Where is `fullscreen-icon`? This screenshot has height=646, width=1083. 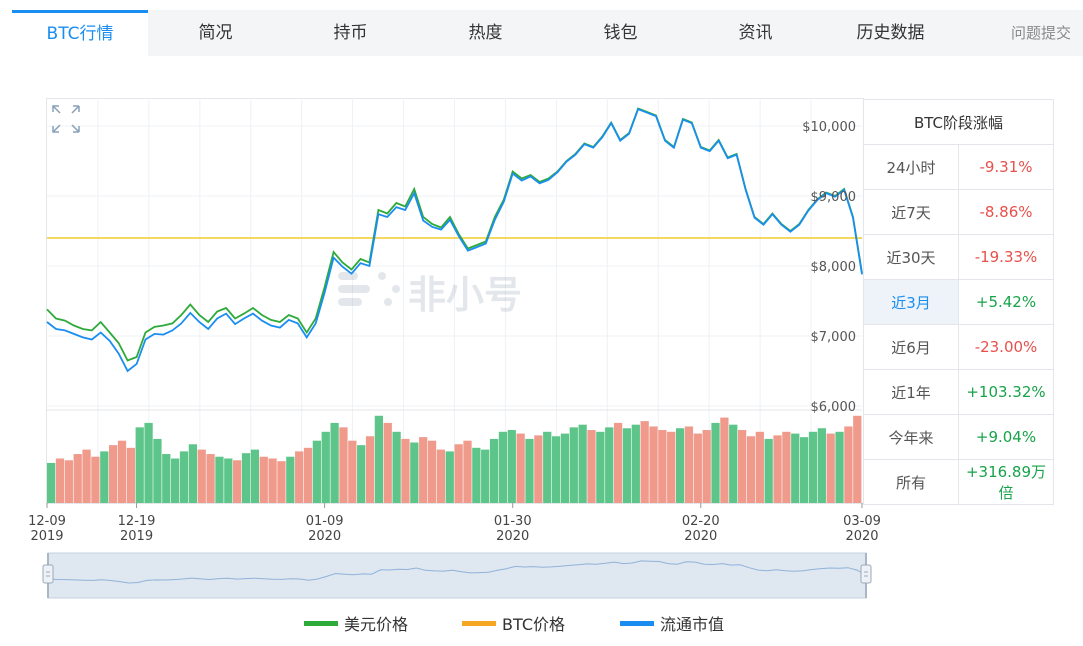
fullscreen-icon is located at coordinates (66, 119).